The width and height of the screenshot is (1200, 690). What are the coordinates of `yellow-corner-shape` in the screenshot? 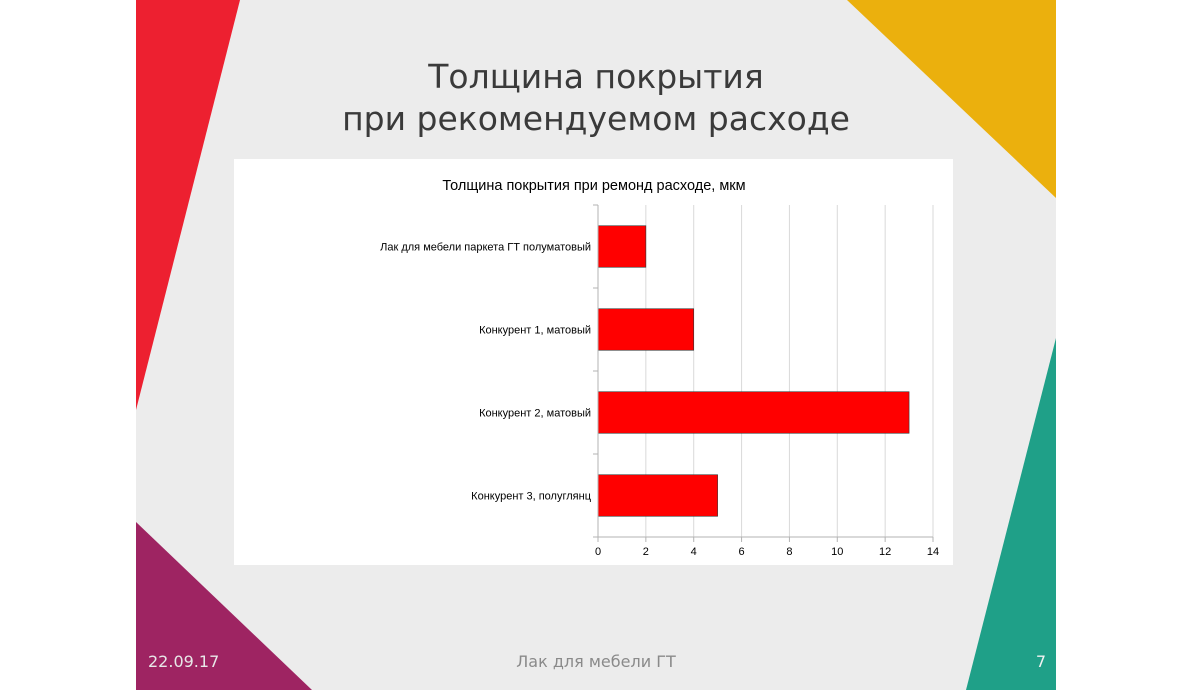 It's located at (951, 99).